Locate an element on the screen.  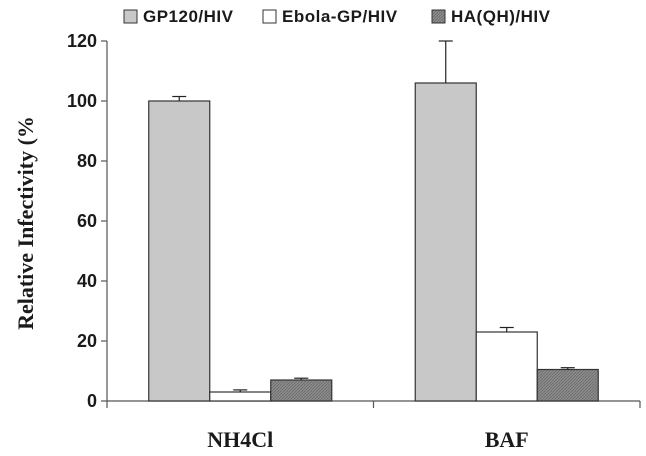
y-tick-label: 120 is located at coordinates (82, 41).